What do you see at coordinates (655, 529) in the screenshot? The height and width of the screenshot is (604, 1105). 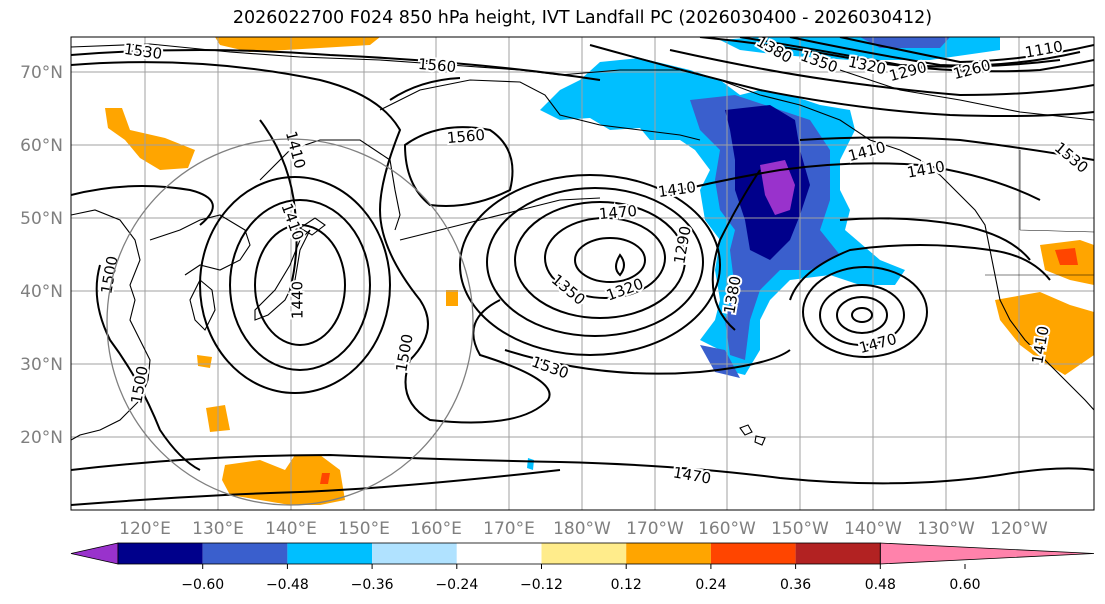 I see `lon-tick-label: 170°W` at bounding box center [655, 529].